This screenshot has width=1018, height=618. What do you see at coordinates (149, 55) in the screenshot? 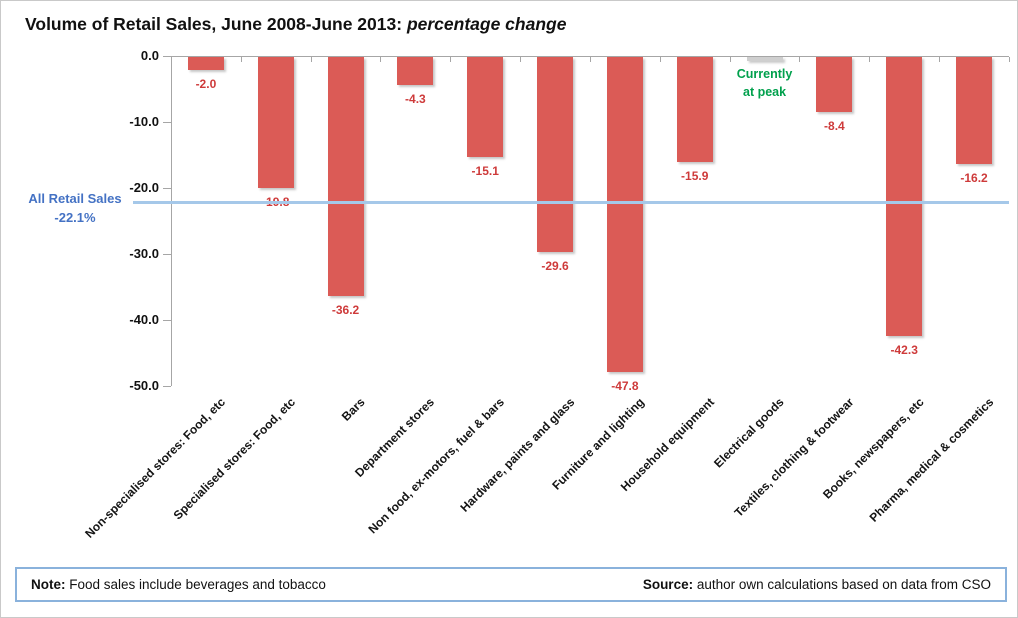
I see `y-axis-tick-label: 0.0` at bounding box center [149, 55].